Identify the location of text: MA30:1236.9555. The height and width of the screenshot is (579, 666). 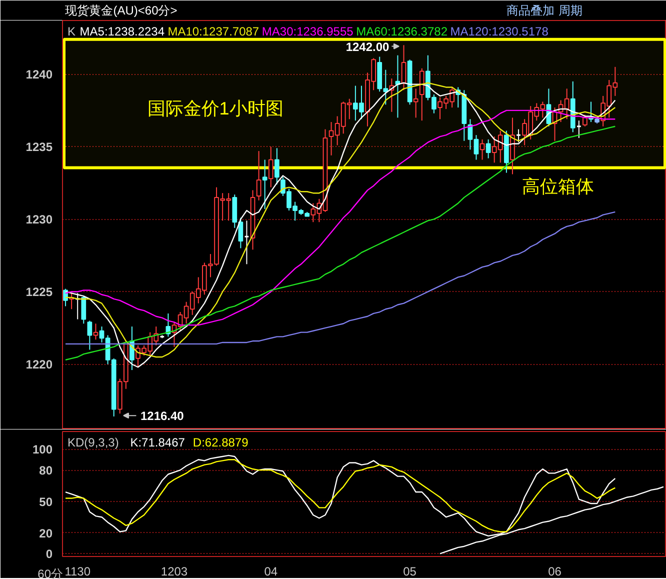
(308, 31).